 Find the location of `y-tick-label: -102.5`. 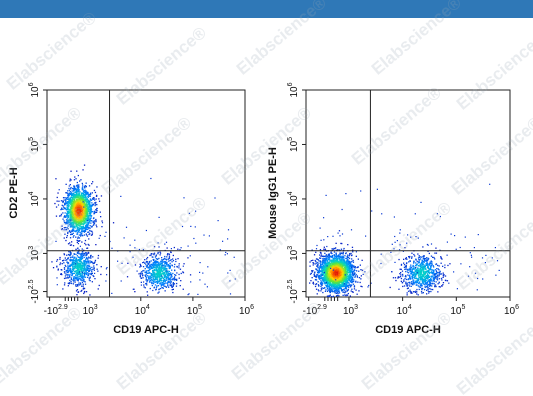

y-tick-label: -102.5 is located at coordinates (34, 291).